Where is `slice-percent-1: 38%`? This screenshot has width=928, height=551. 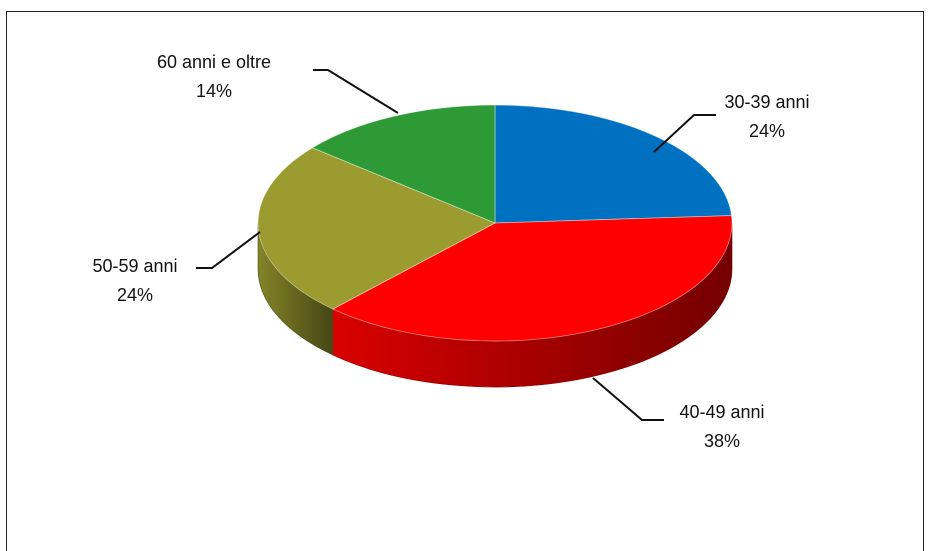 slice-percent-1: 38% is located at coordinates (722, 441).